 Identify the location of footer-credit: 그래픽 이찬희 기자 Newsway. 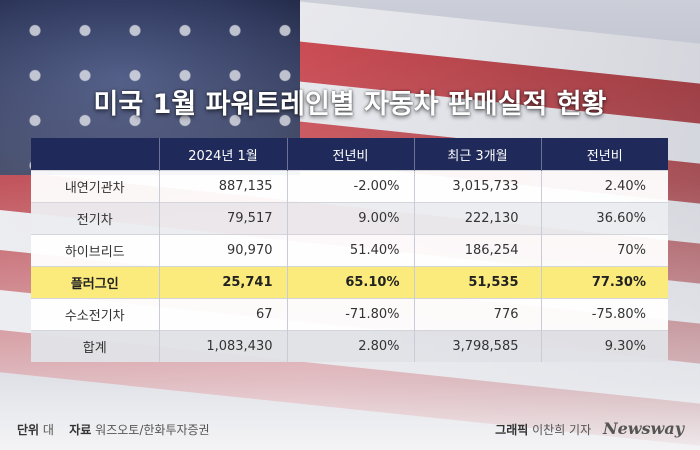
(589, 428).